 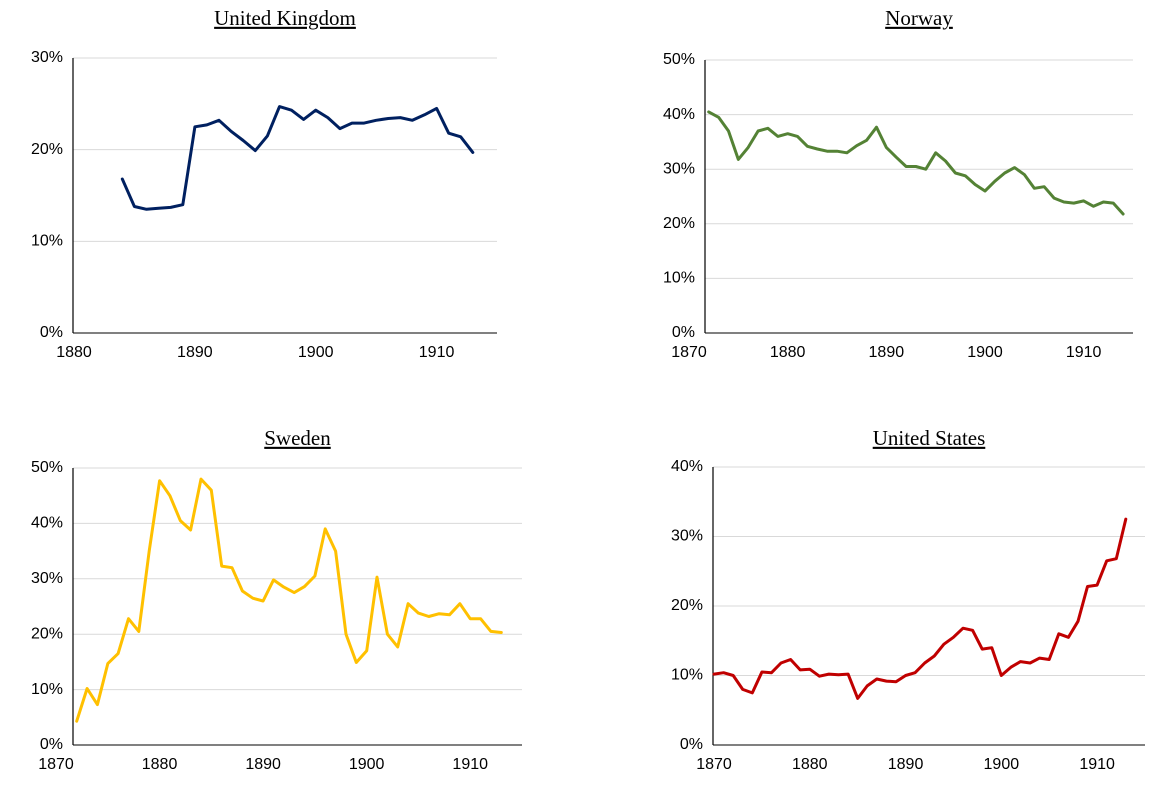 I want to click on chart-title: Sweden, so click(x=297, y=438).